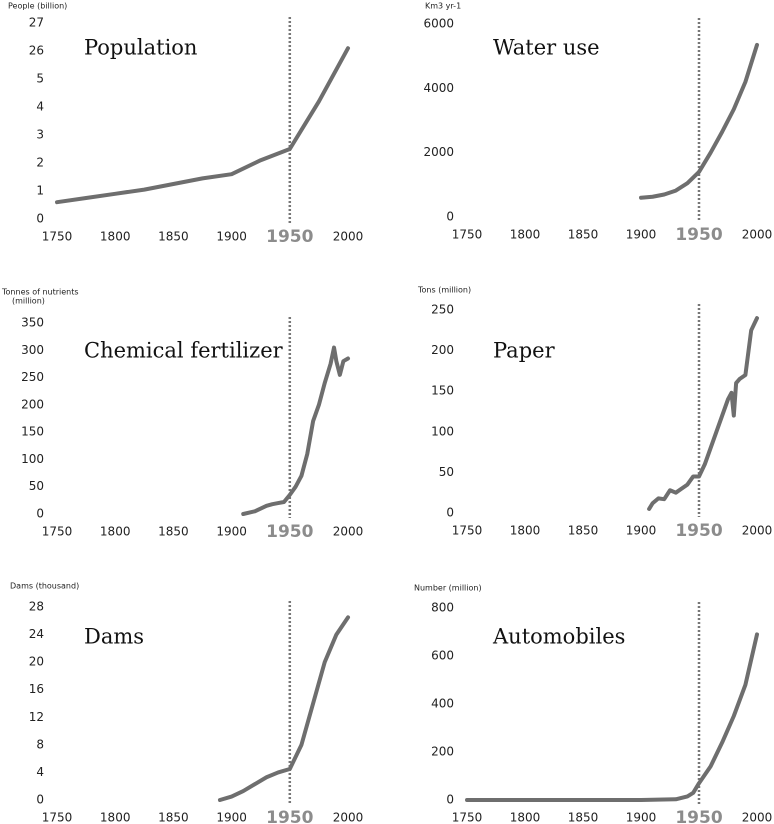 The height and width of the screenshot is (824, 774). I want to click on y-tick-label: 2, so click(40, 163).